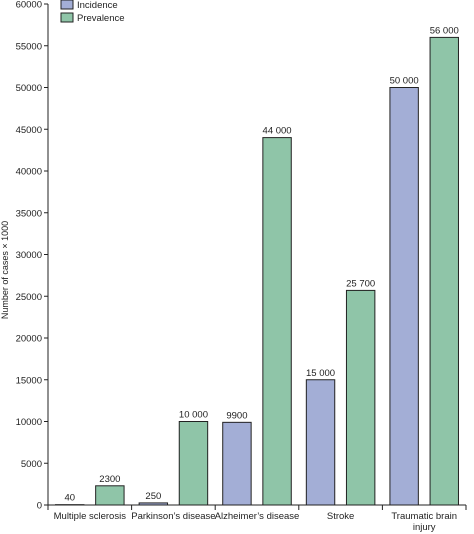  Describe the element at coordinates (153, 496) in the screenshot. I see `data-label: 250` at that location.